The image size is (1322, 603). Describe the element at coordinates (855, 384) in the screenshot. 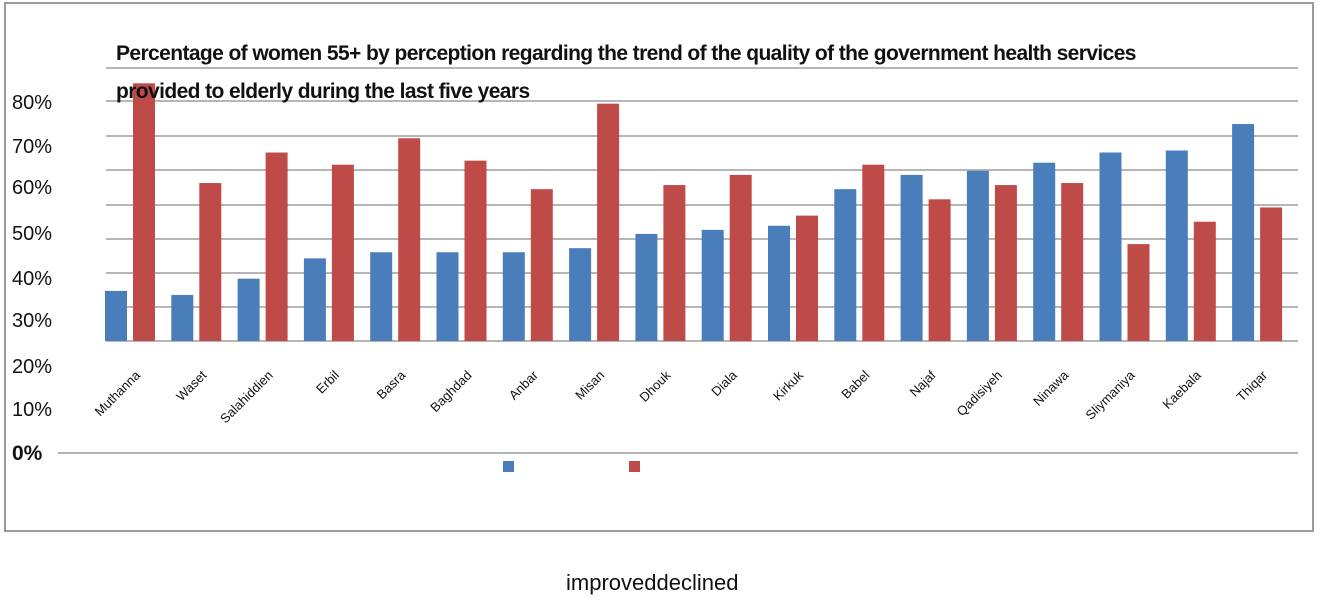

I see `x-tick-label: Babel` at that location.